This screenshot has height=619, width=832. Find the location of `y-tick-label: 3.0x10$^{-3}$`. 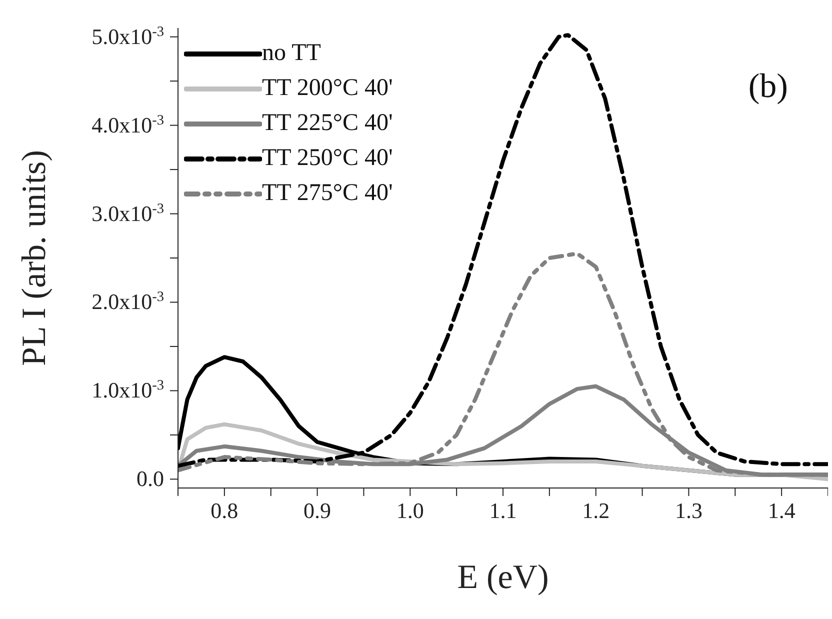

y-tick-label: 3.0x10$^{-3}$ is located at coordinates (128, 213).